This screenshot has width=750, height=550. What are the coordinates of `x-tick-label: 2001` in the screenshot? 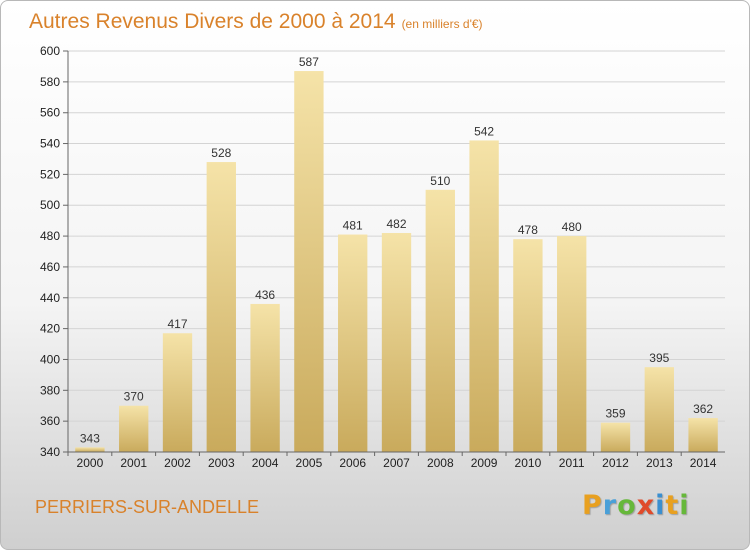 It's located at (133, 463).